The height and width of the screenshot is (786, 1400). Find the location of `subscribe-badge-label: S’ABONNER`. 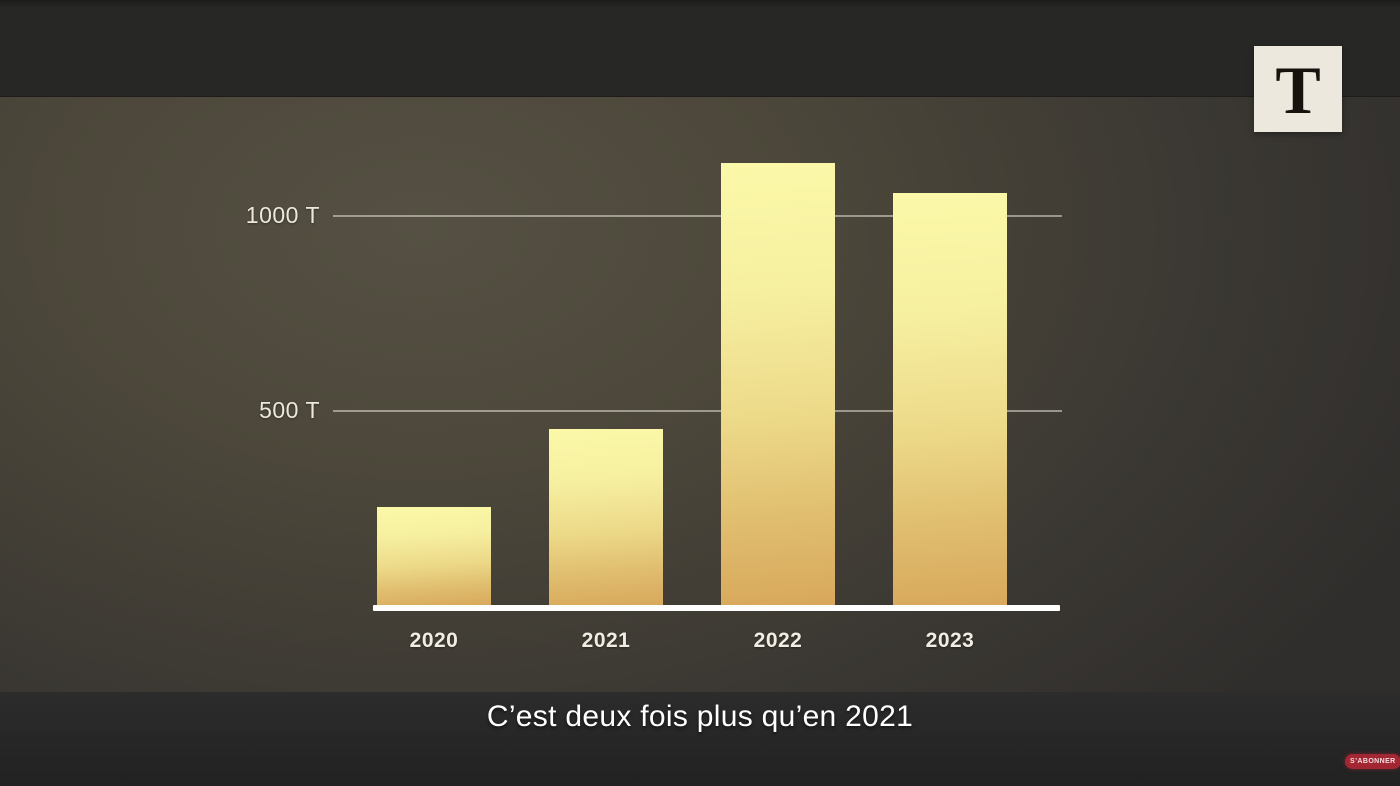

subscribe-badge-label: S’ABONNER is located at coordinates (1373, 761).